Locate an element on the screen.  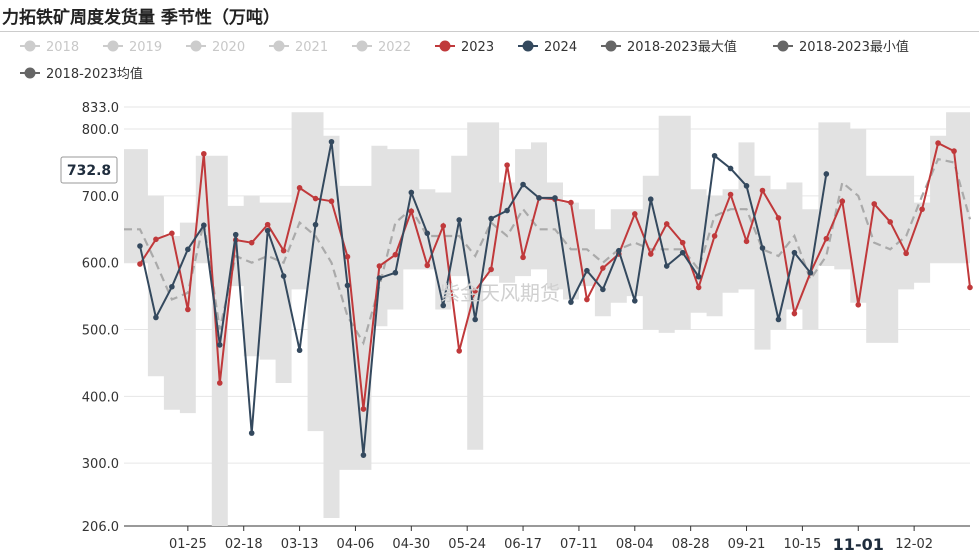
legend-item-2018-2023最小值: 2018-2023最小值 is located at coordinates (841, 47).